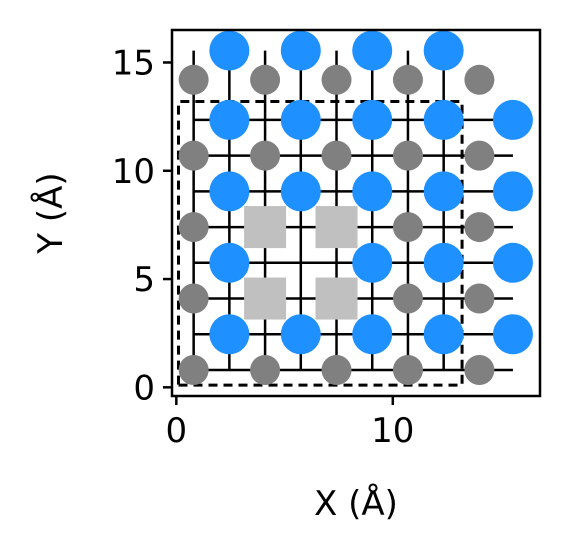  What do you see at coordinates (392, 431) in the screenshot?
I see `x-tick-label: 10` at bounding box center [392, 431].